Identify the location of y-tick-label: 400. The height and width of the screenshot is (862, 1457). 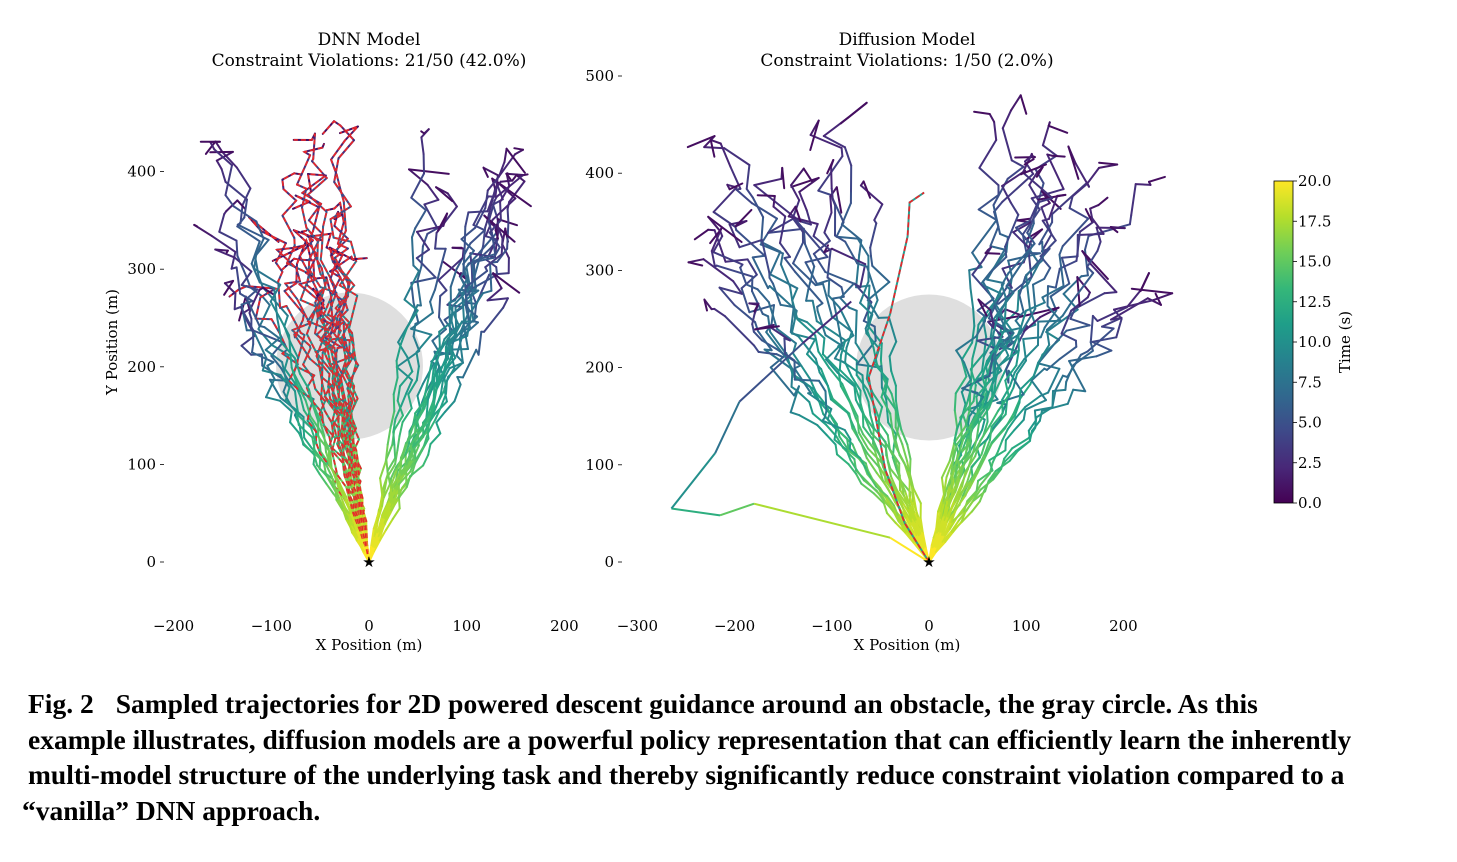
(599, 173).